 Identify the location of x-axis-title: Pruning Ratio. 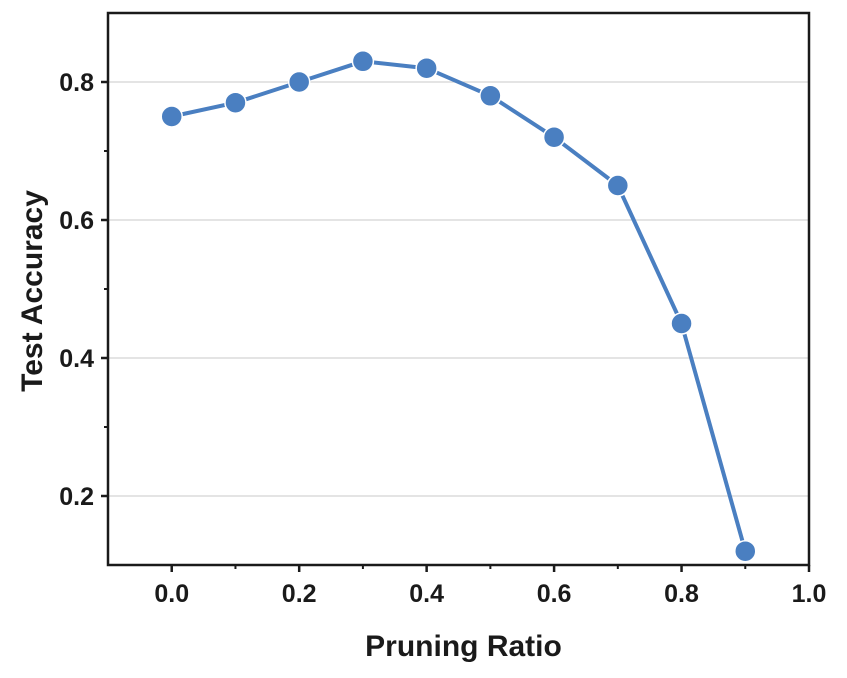
(463, 646).